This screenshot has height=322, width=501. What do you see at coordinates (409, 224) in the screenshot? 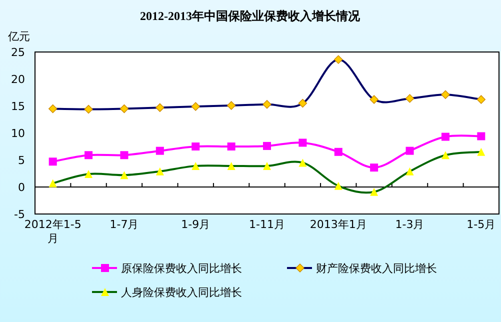
I see `x-tick-label: 1-3月` at bounding box center [409, 224].